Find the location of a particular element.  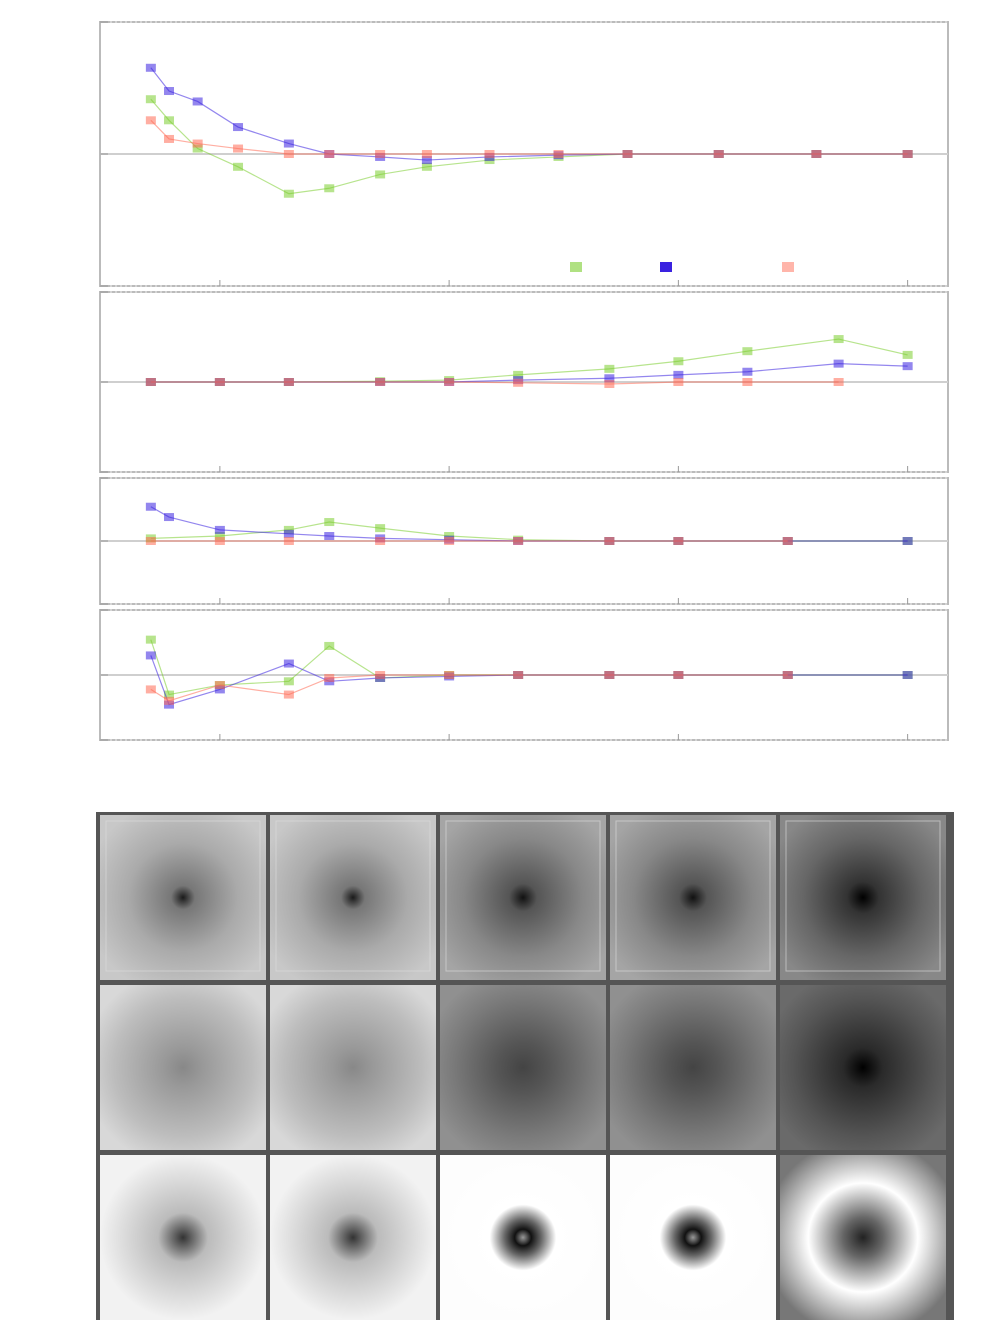

image-cell-r2-c1 is located at coordinates (183, 1067).